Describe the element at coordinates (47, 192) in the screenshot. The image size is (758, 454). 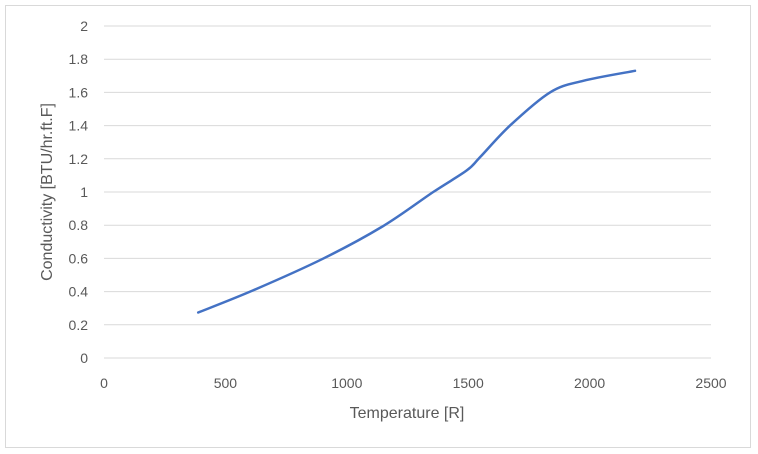
I see `y-axis-label: Conductivity [BTU/hr.ft.F]` at that location.